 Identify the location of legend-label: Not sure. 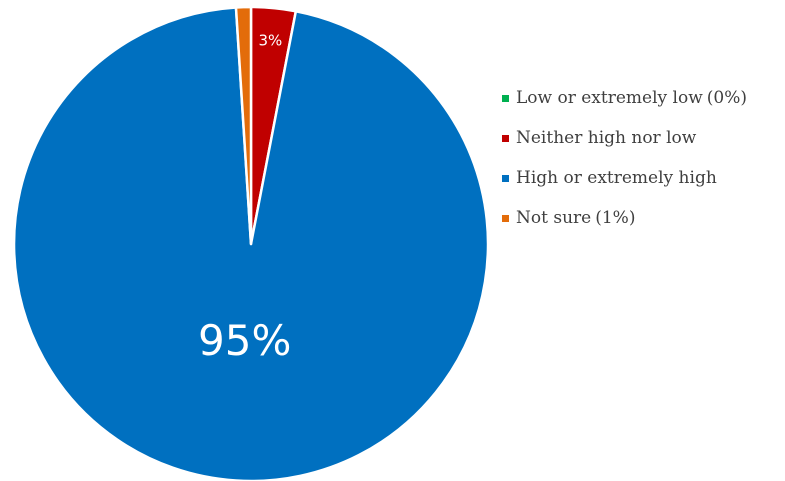
(554, 218).